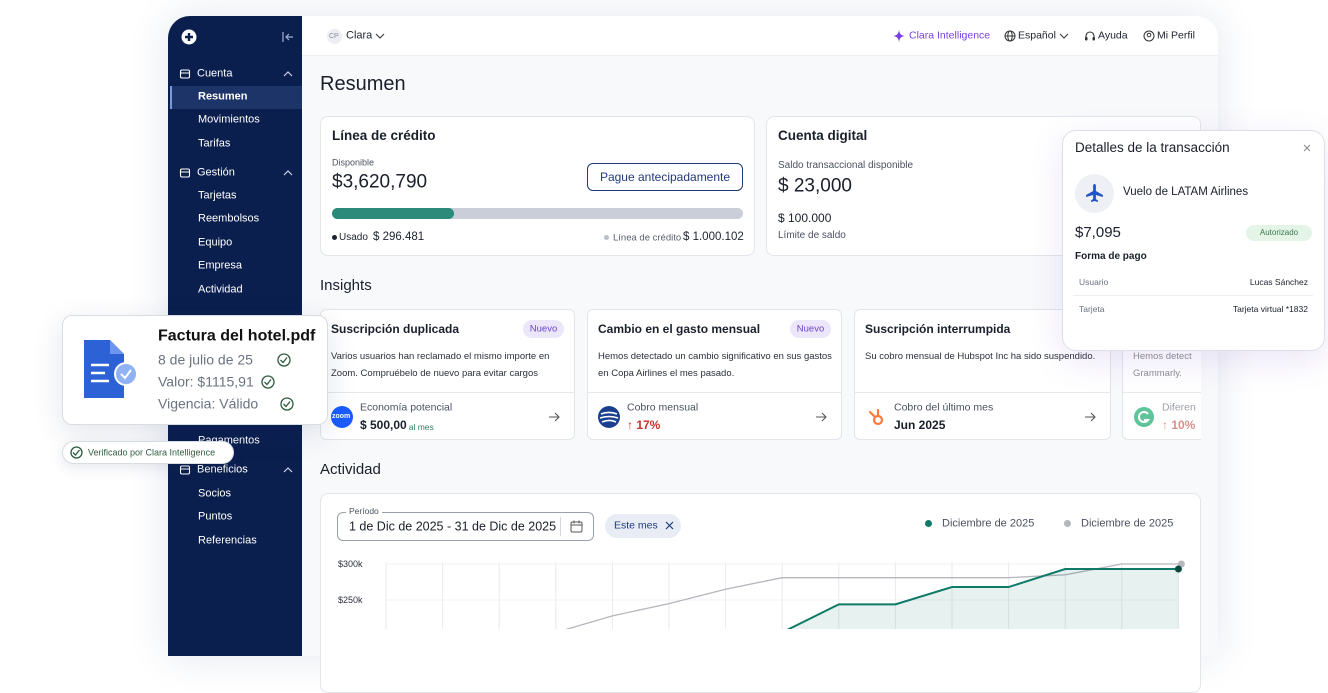 This screenshot has height=693, width=1328. What do you see at coordinates (421, 426) in the screenshot?
I see `metric-suffix: al mes` at bounding box center [421, 426].